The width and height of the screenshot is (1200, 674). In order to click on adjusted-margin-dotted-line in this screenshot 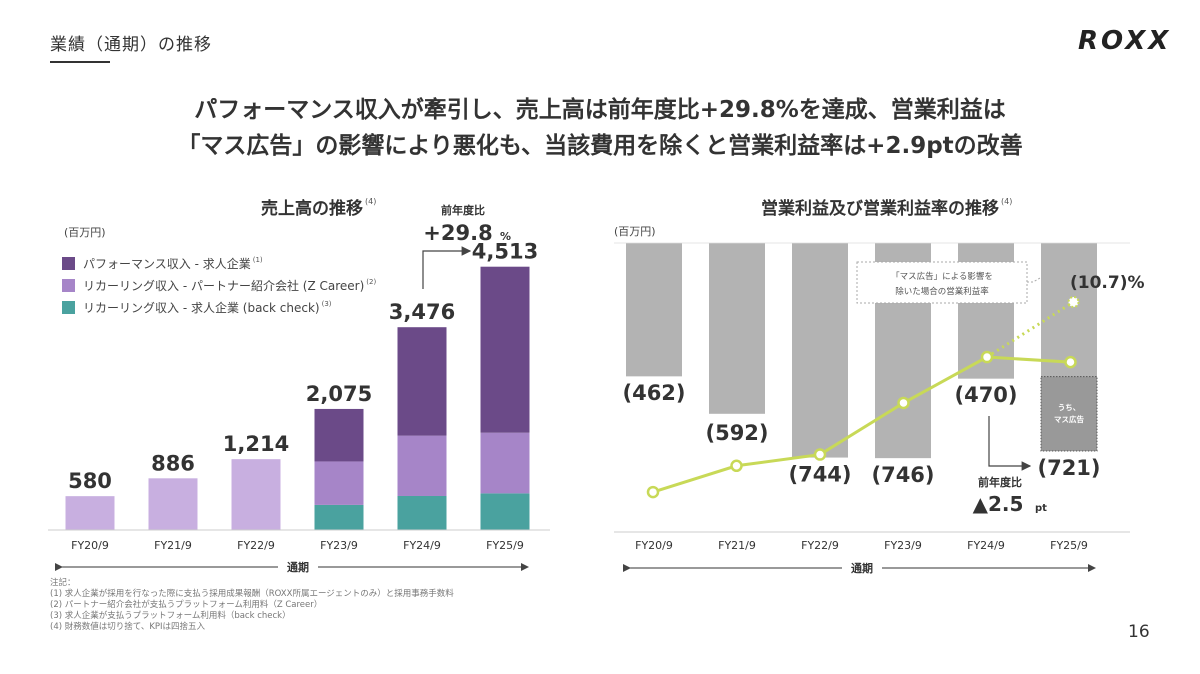, I will do `click(1030, 329)`.